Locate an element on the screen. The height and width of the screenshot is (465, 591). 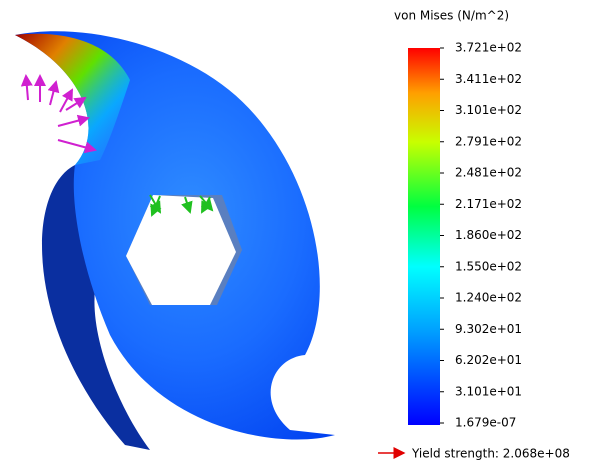
part-side is located at coordinates (96, 307).